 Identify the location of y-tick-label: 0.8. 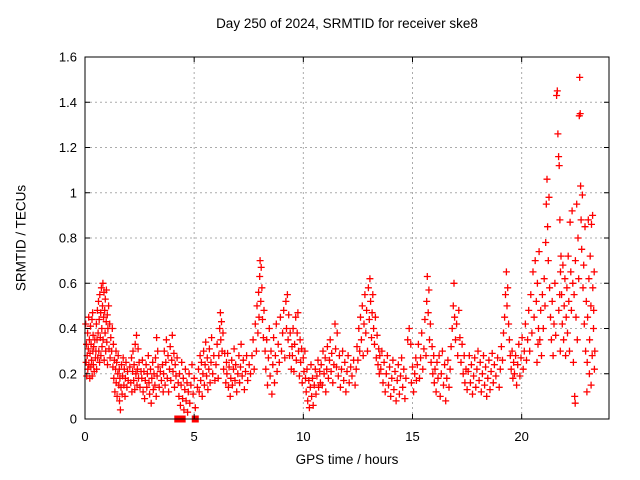
(68, 238).